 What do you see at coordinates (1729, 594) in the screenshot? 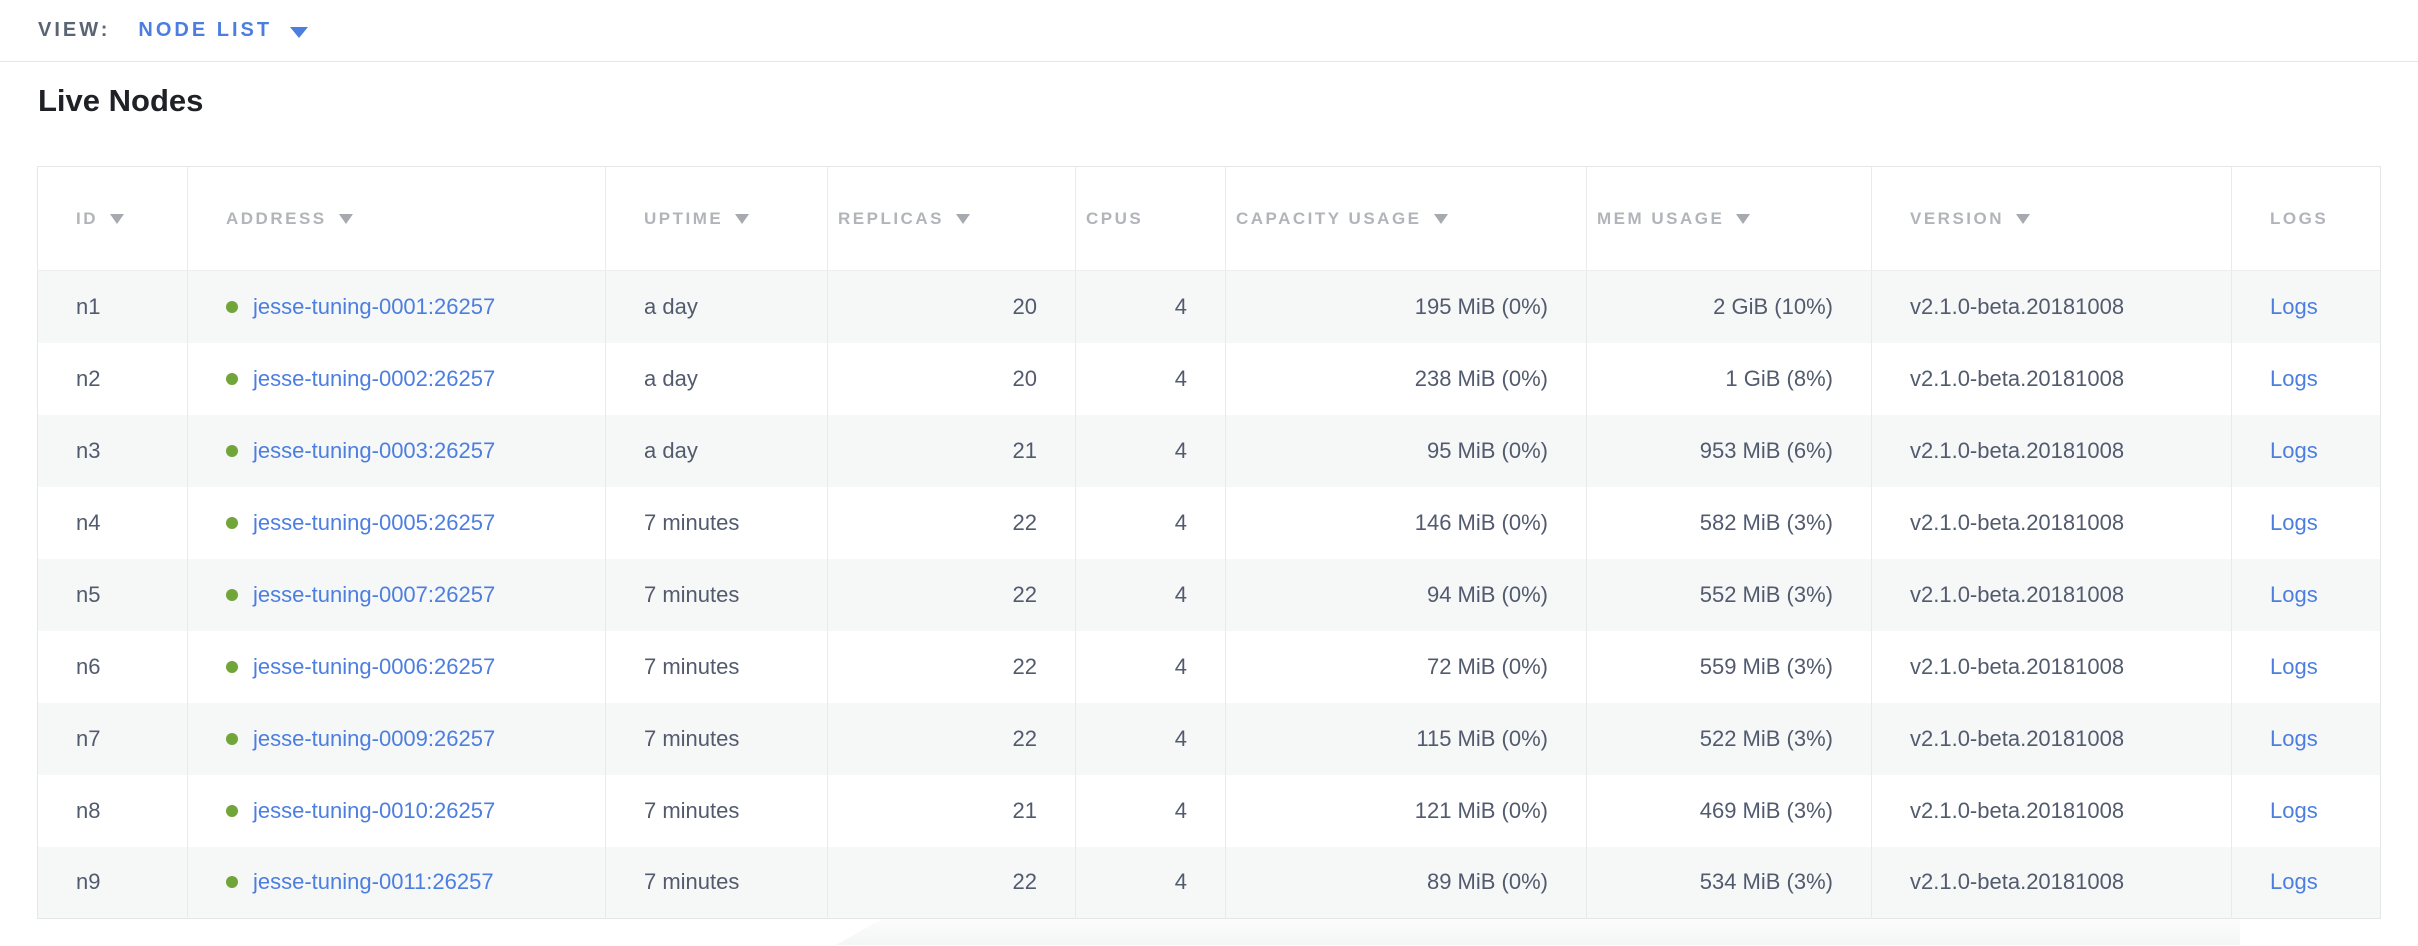
I see `mem-cell: 552 MiB (3%)` at bounding box center [1729, 594].